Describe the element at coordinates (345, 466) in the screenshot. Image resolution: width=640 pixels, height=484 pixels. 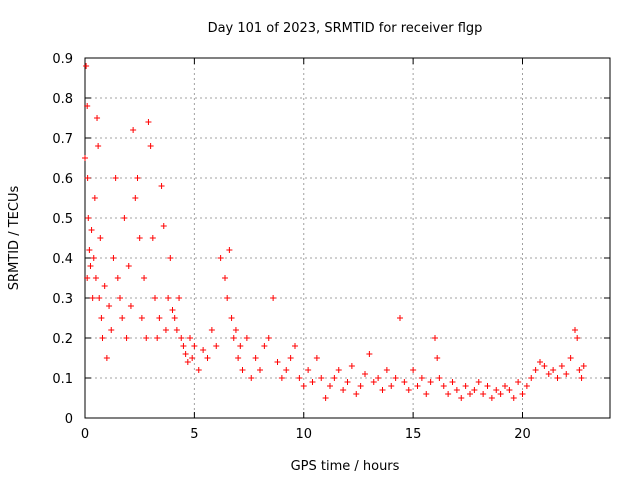
I see `x-axis-label: GPS time / hours` at that location.